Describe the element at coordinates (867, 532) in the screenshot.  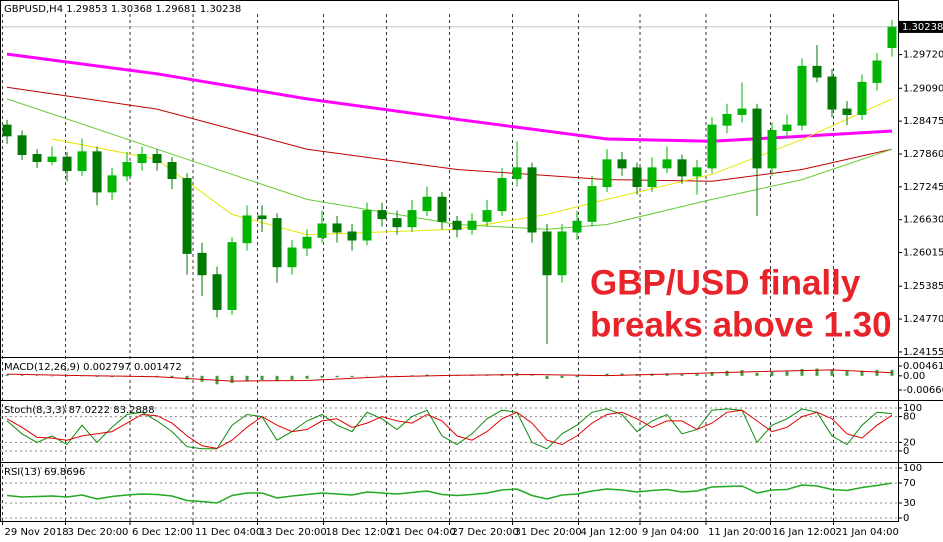
I see `x-tick-label: 21 Jan 04:00` at that location.